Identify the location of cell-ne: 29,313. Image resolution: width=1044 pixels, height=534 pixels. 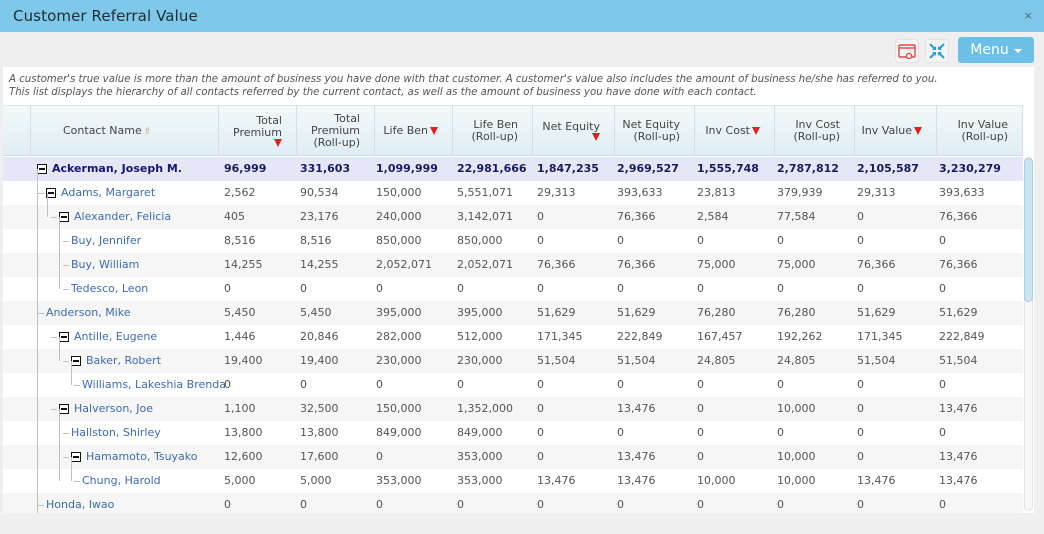
(556, 192).